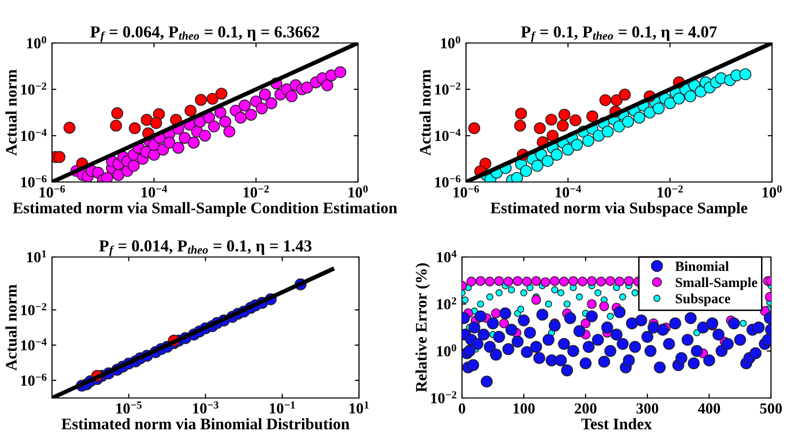 The height and width of the screenshot is (440, 786). Describe the element at coordinates (129, 408) in the screenshot. I see `x-tick-label: 10$^{−5}$` at that location.